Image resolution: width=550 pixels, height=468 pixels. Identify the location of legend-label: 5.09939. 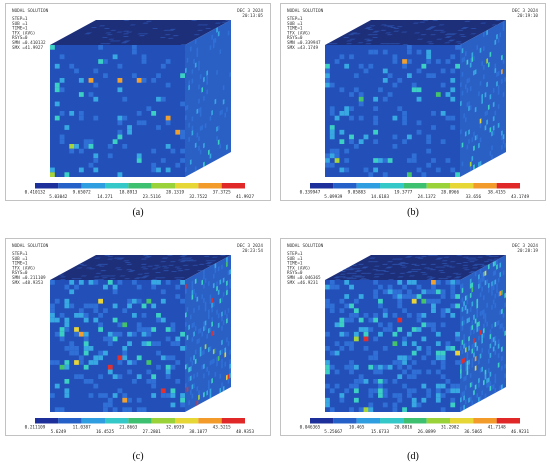
(333, 197).